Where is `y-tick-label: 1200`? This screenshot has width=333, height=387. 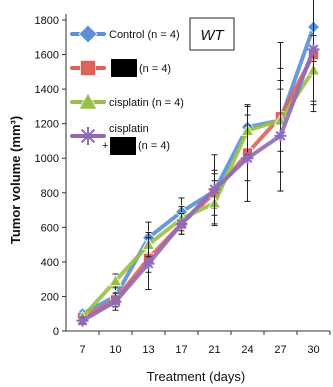 y-tick-label: 1200 is located at coordinates (47, 125).